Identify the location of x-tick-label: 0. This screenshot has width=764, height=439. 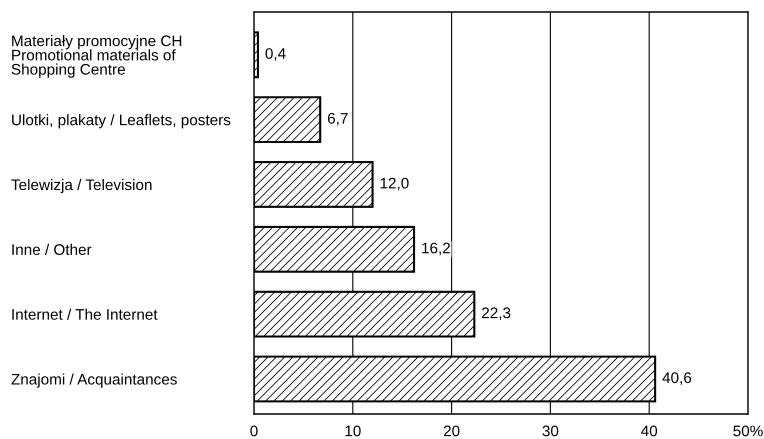
(254, 431).